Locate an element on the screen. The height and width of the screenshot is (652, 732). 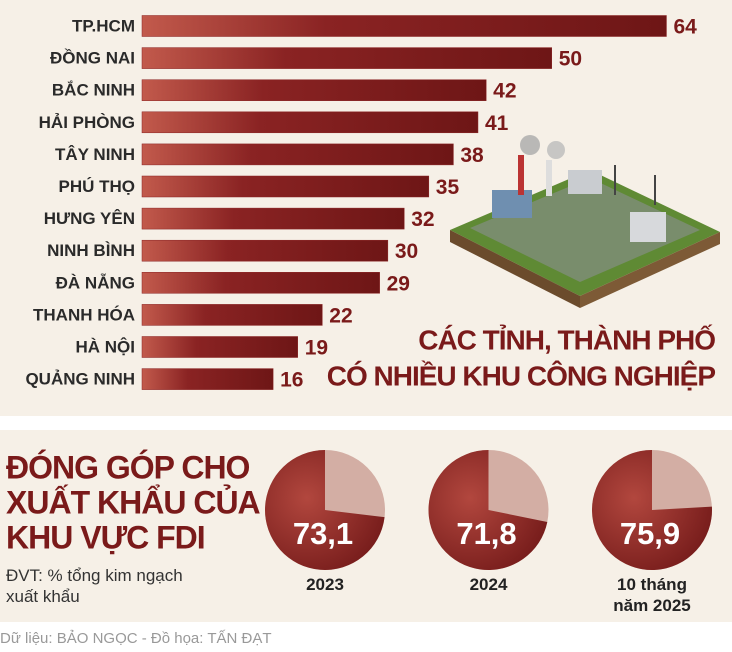
value-label: 16 is located at coordinates (291, 380).